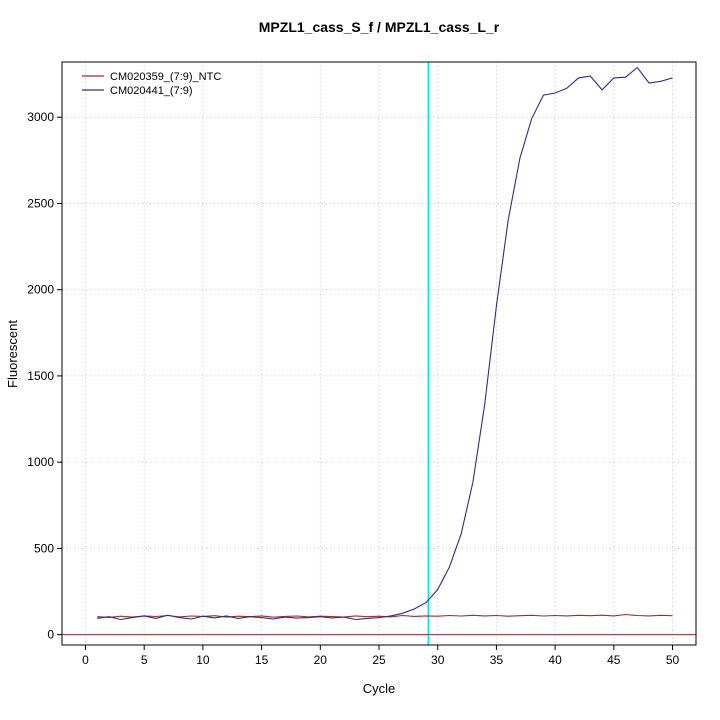 This screenshot has height=720, width=720. I want to click on y-tick-label: 2000, so click(40, 290).